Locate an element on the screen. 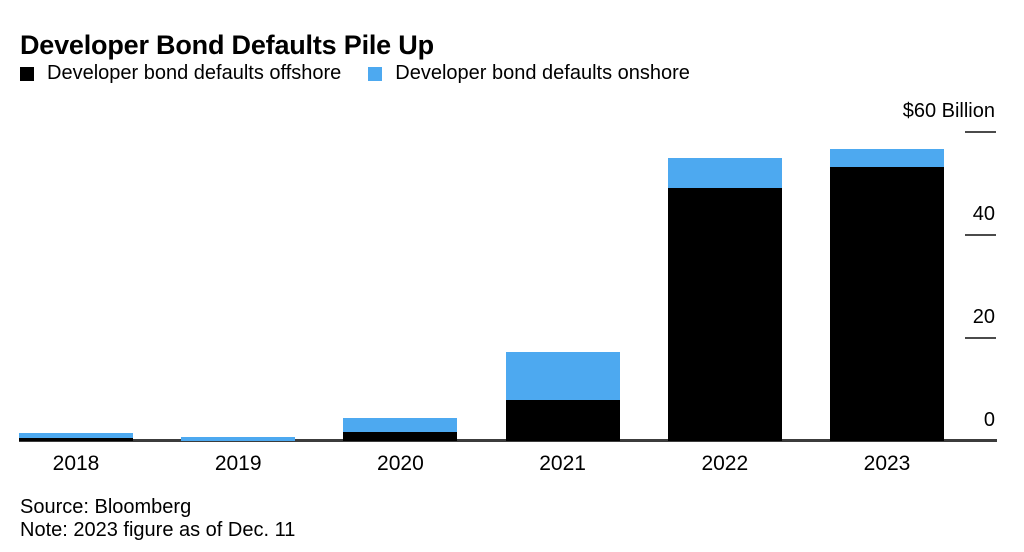 Image resolution: width=1024 pixels, height=552 pixels. bar-segment-offshore-2021 is located at coordinates (562, 420).